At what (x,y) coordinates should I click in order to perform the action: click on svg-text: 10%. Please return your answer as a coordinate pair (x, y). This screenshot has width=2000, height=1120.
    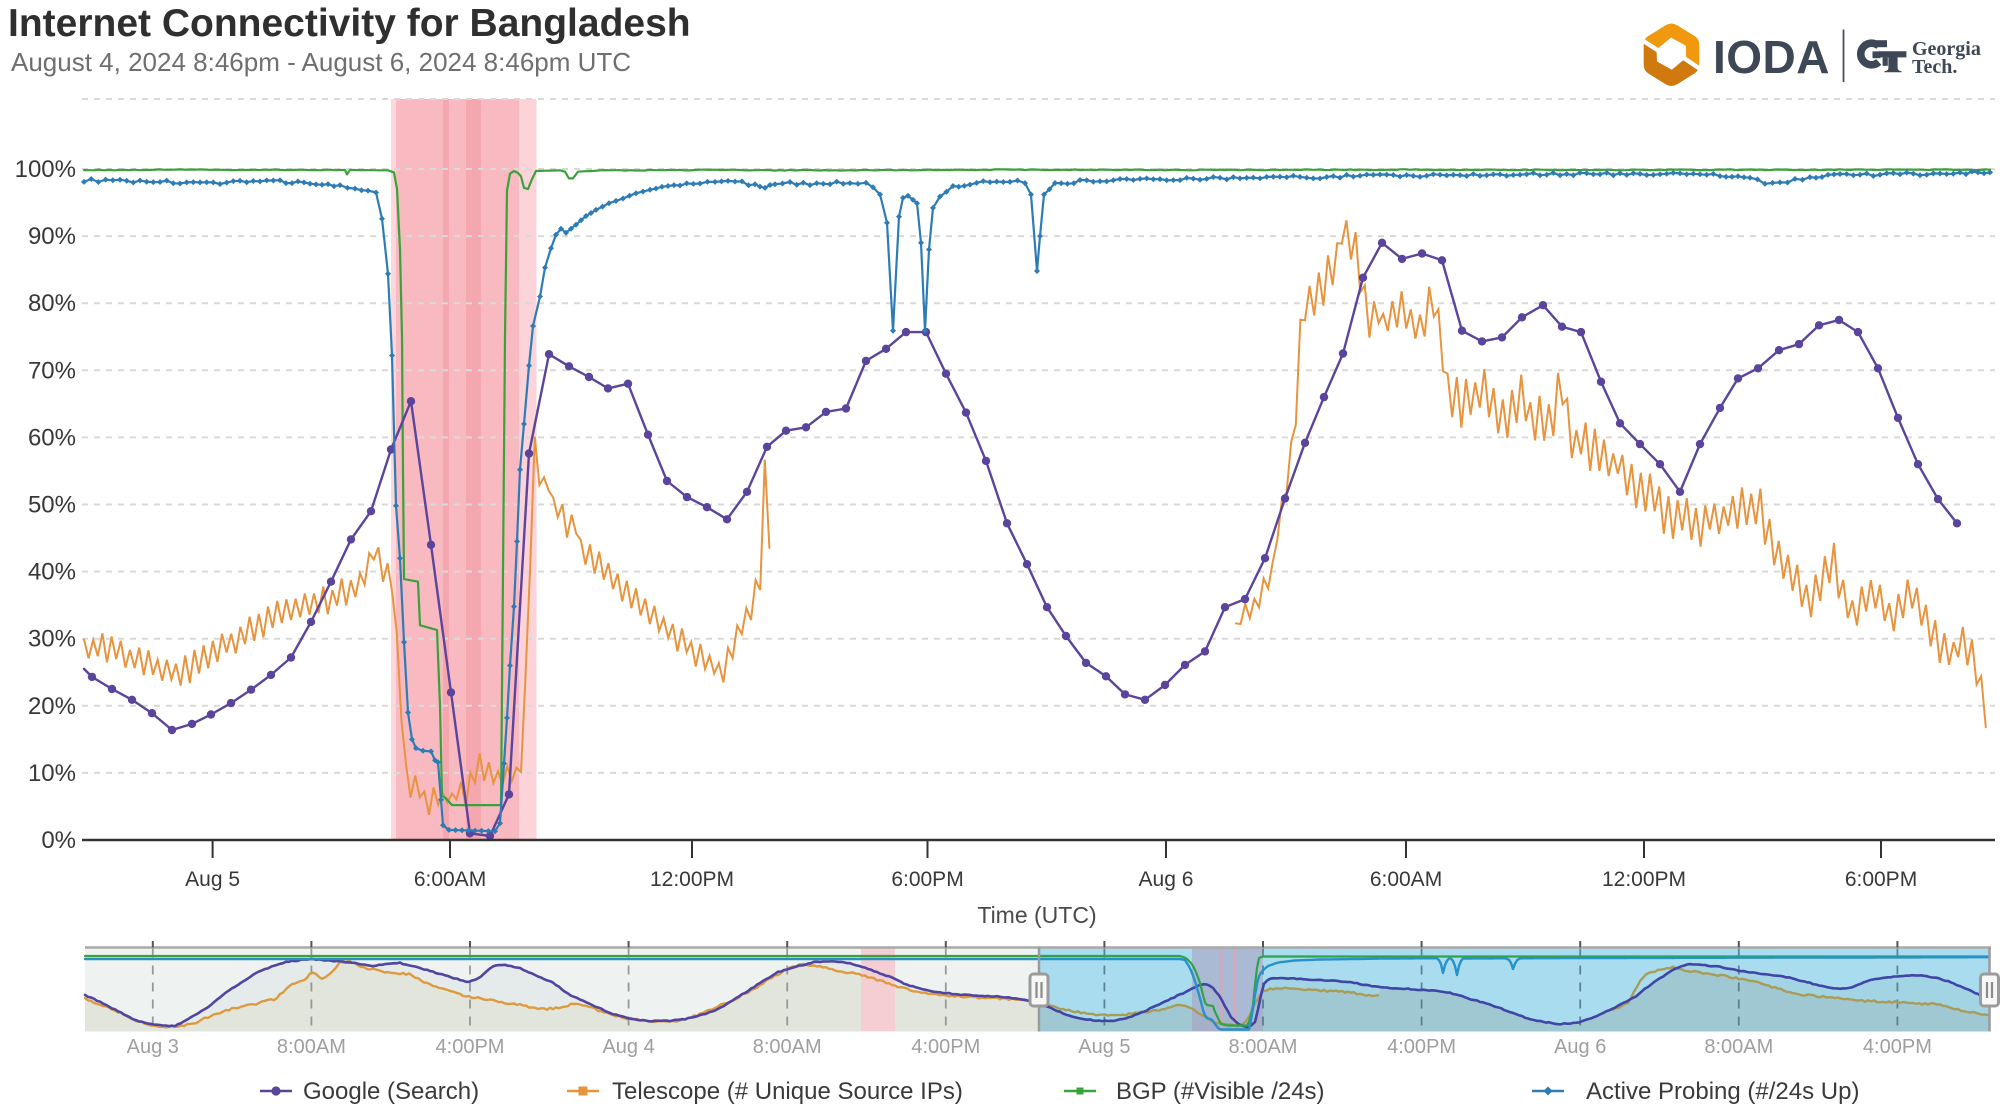
    Looking at the image, I should click on (52, 773).